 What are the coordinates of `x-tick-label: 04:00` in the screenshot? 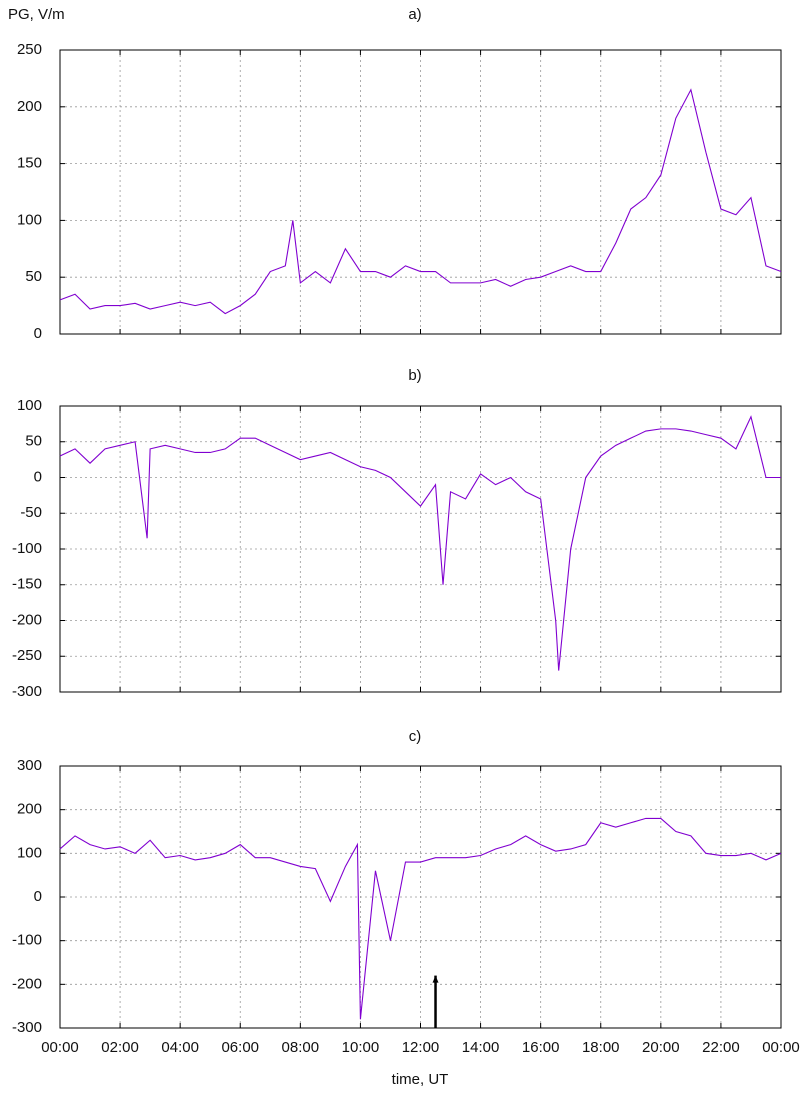 It's located at (180, 1047).